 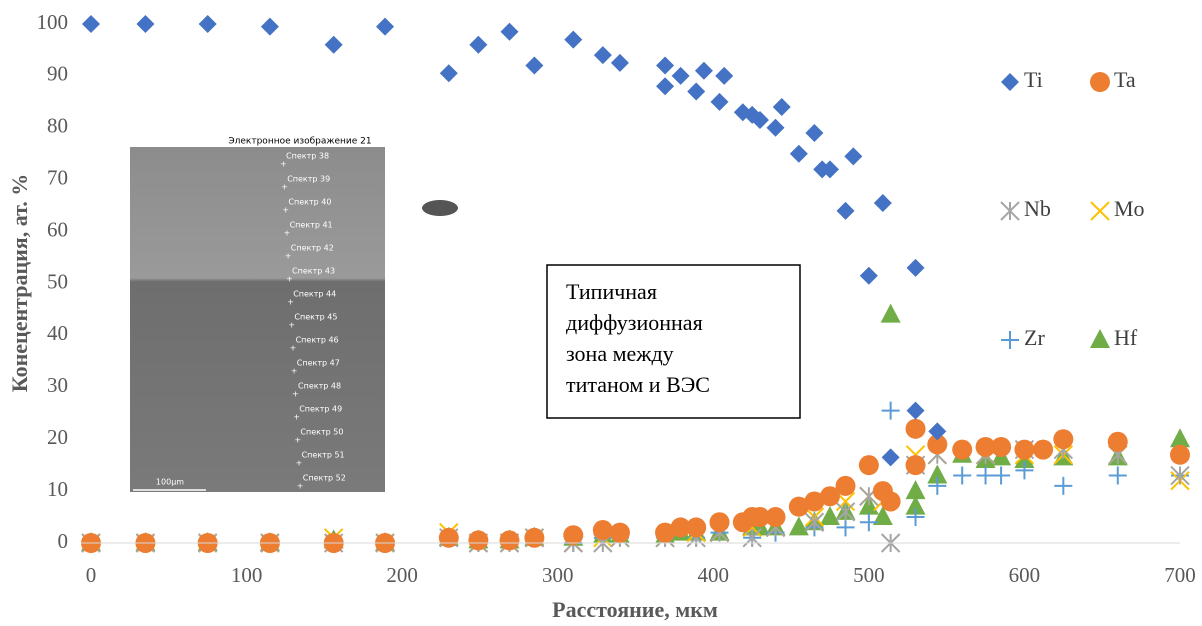 What do you see at coordinates (63, 541) in the screenshot?
I see `y-tick-label: 0` at bounding box center [63, 541].